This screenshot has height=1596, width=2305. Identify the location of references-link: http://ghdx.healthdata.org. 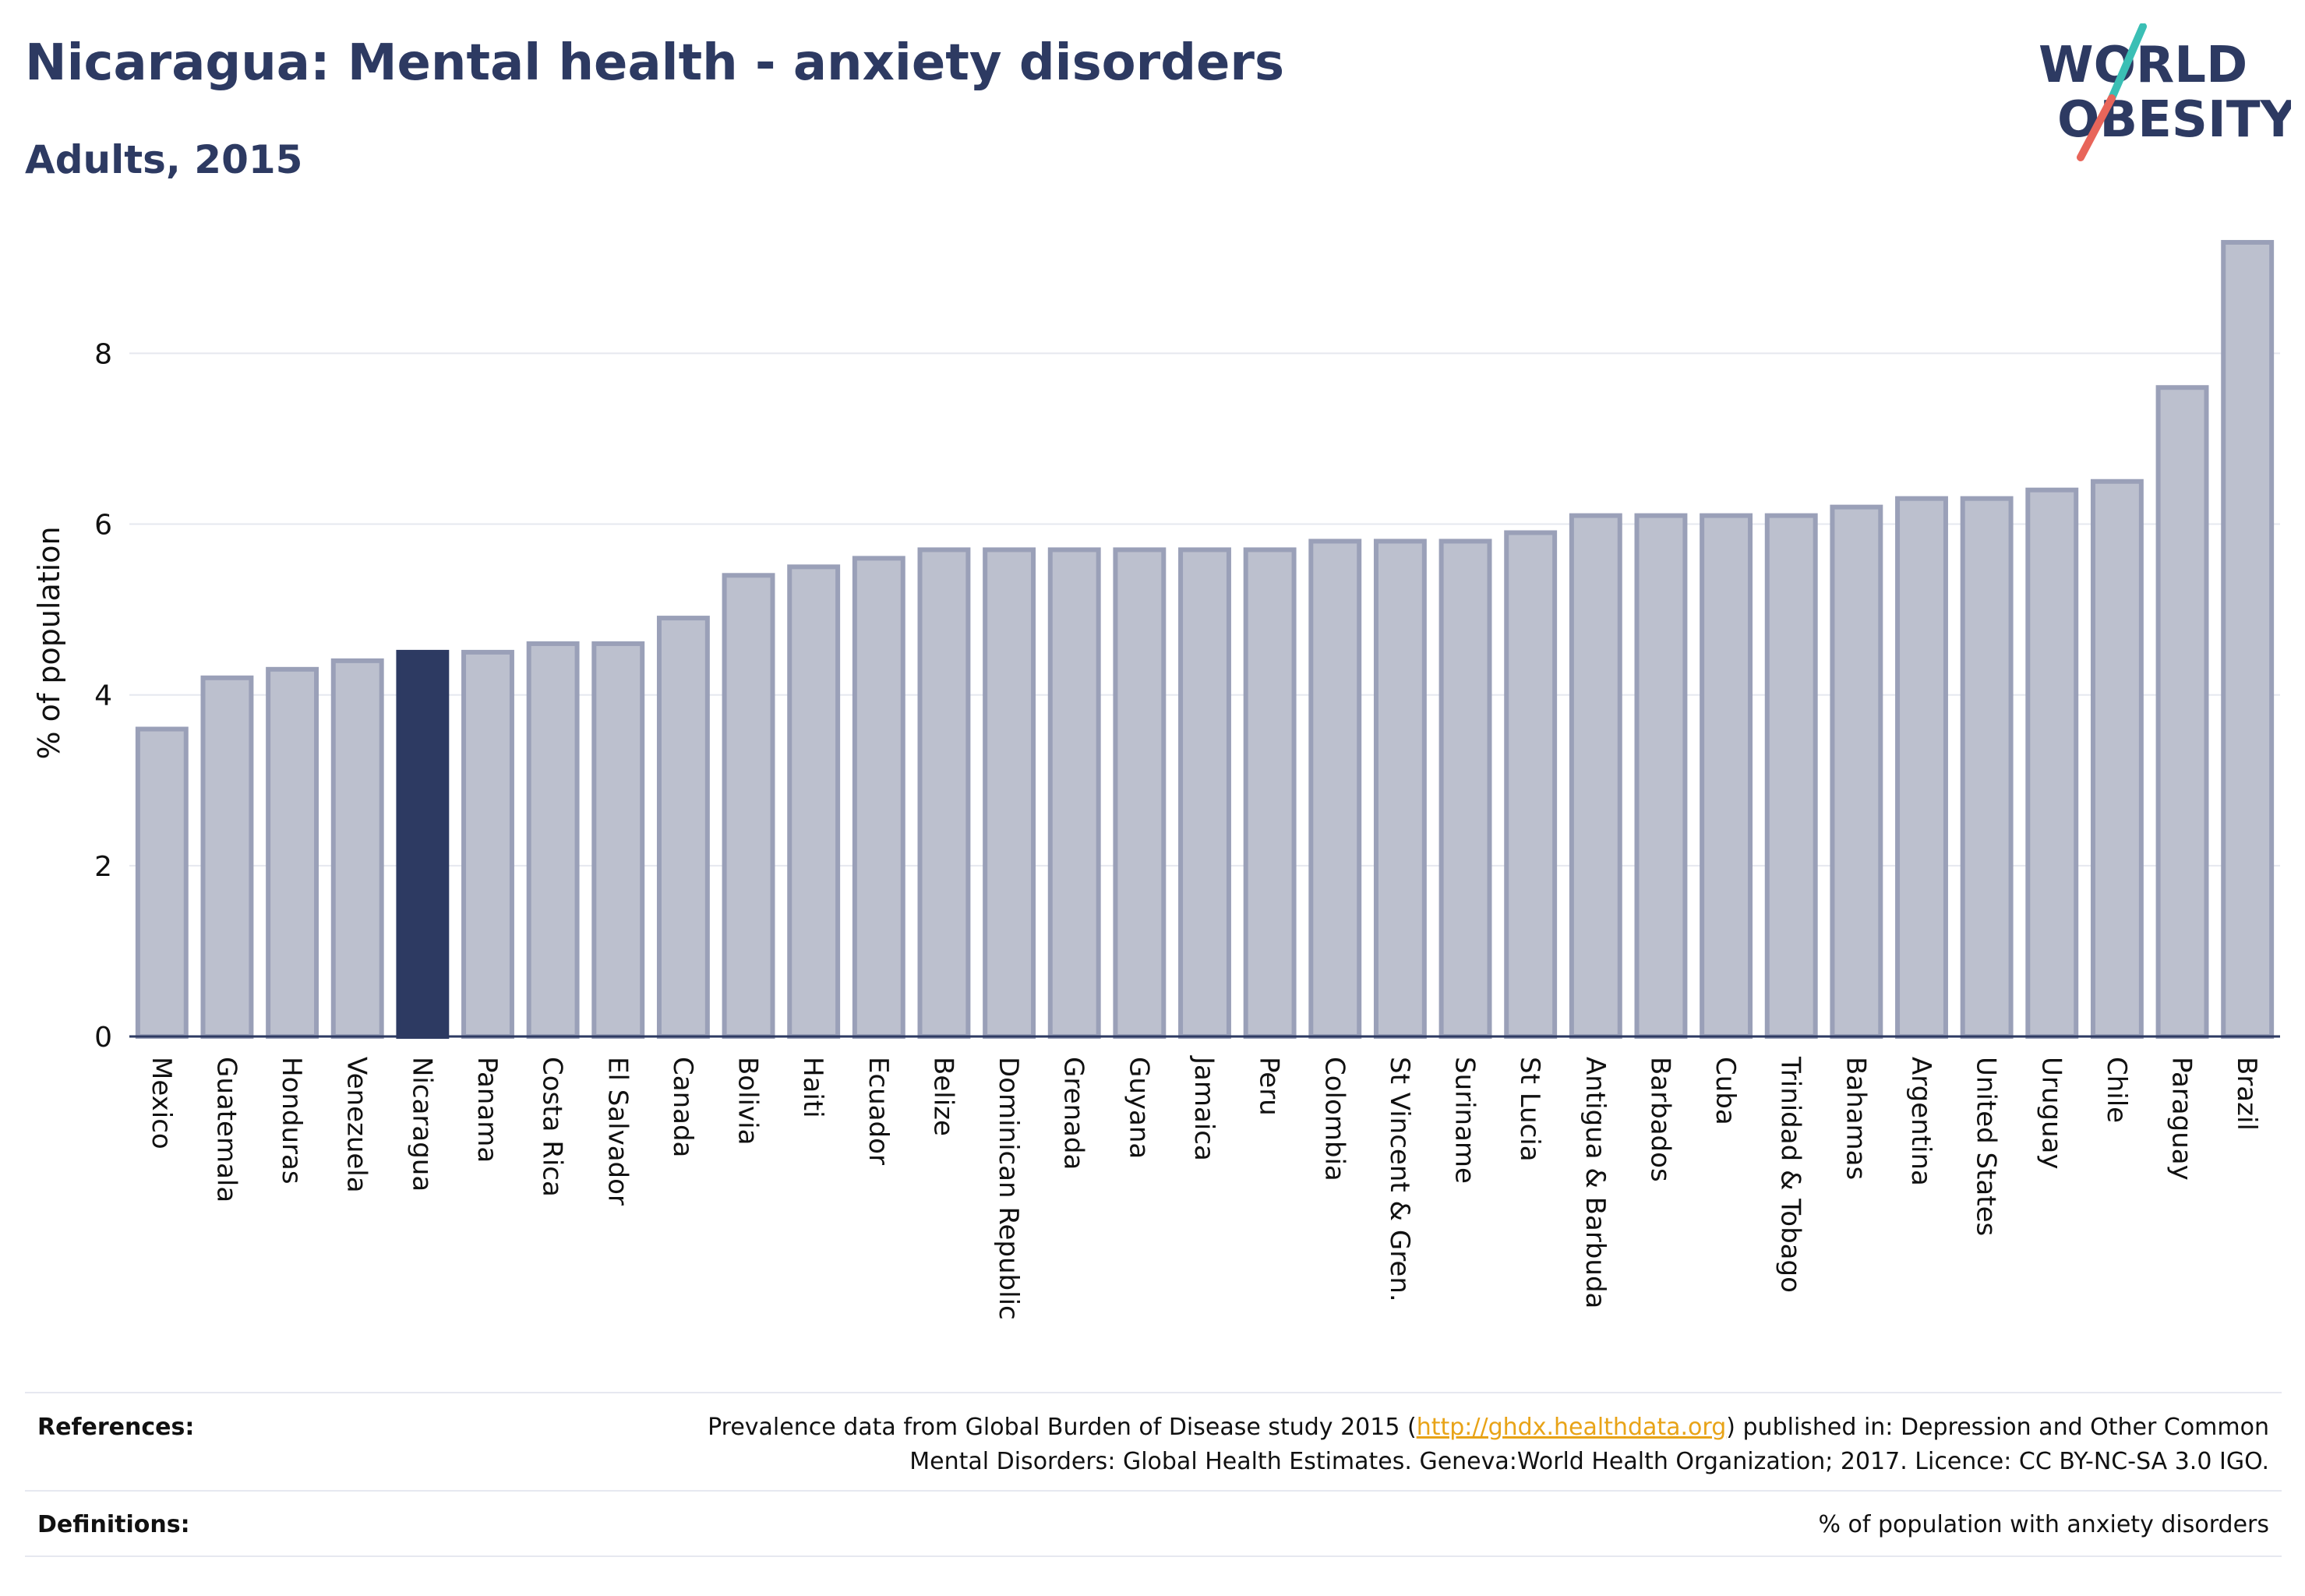
(1571, 1427).